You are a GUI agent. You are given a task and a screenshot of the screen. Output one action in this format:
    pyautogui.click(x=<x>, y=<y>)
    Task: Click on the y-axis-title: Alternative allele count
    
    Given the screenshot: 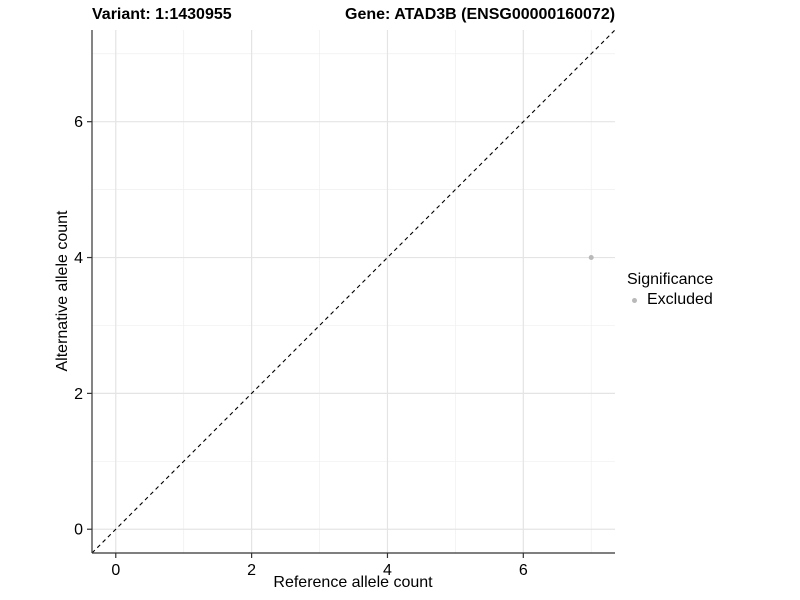 What is the action you would take?
    pyautogui.click(x=62, y=291)
    